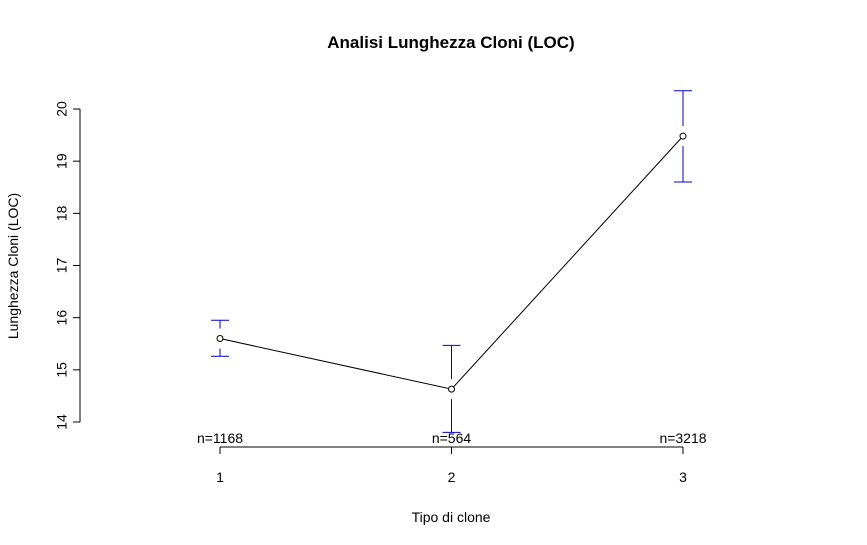  Describe the element at coordinates (220, 477) in the screenshot. I see `x-tick-label: 1` at that location.